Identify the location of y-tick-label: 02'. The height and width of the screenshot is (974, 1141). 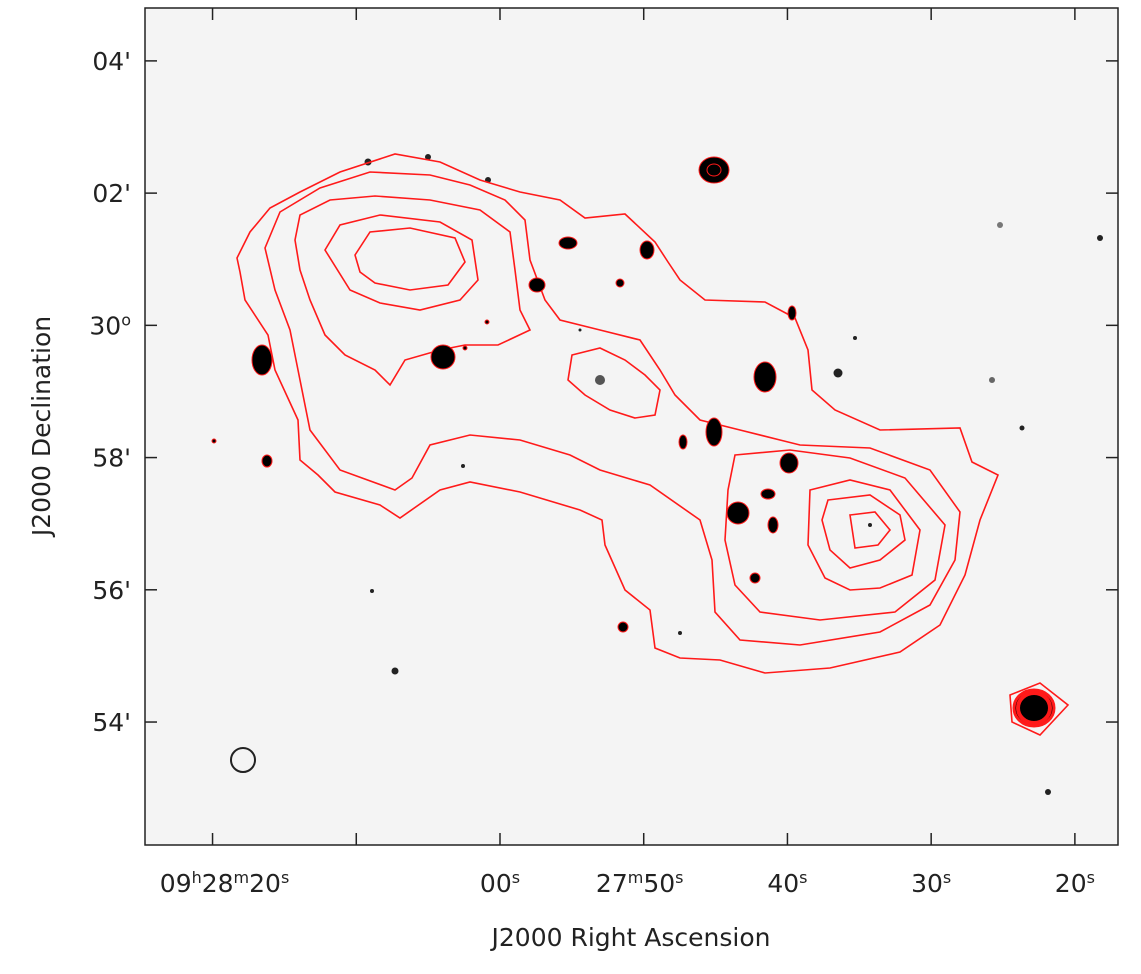
(111, 193).